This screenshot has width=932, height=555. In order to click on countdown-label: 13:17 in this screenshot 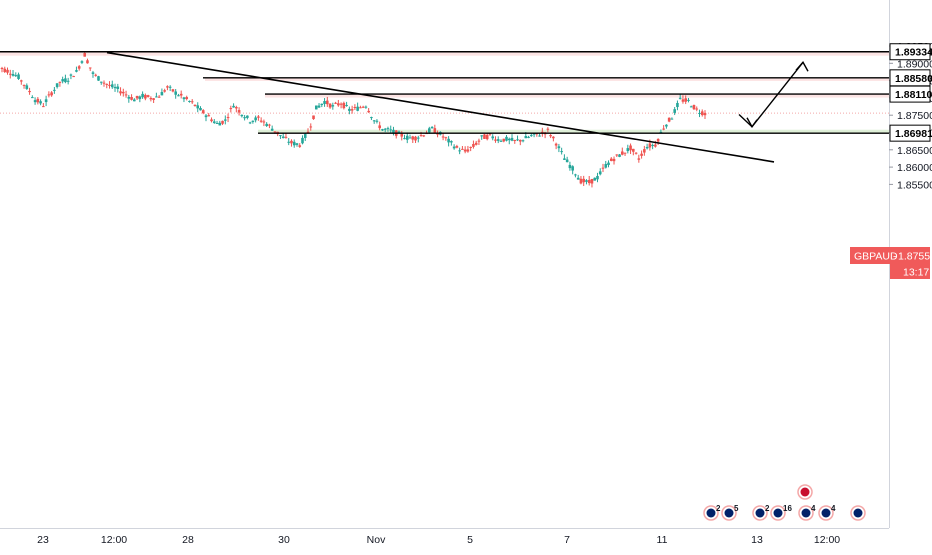, I will do `click(916, 273)`.